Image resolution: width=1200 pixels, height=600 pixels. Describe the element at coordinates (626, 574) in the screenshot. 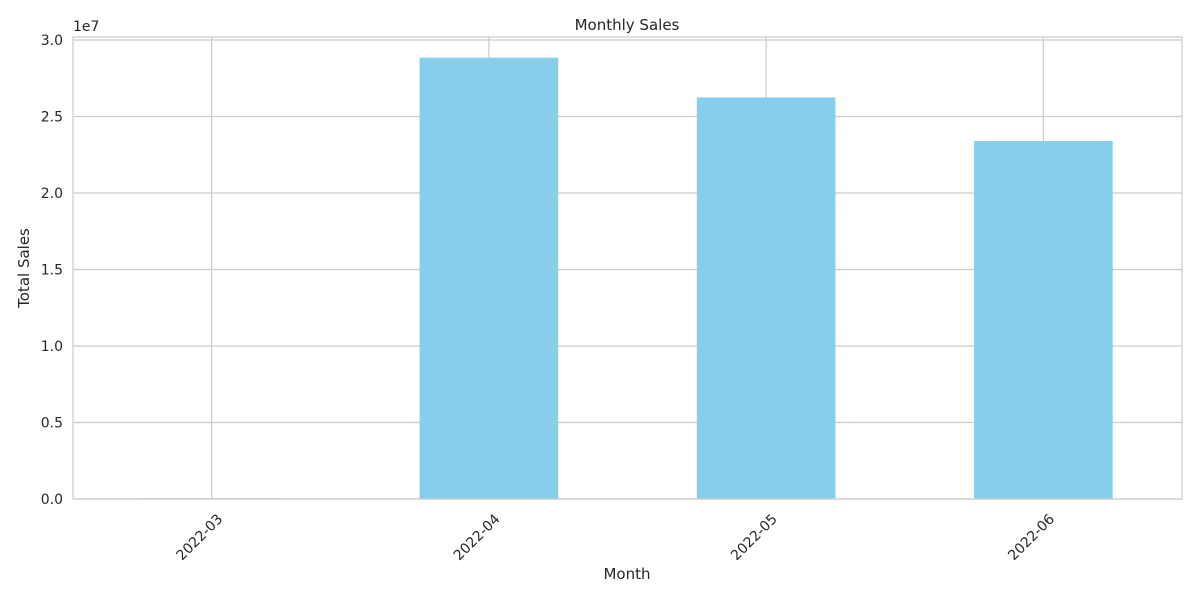

I see `x-axis-label: Month` at that location.